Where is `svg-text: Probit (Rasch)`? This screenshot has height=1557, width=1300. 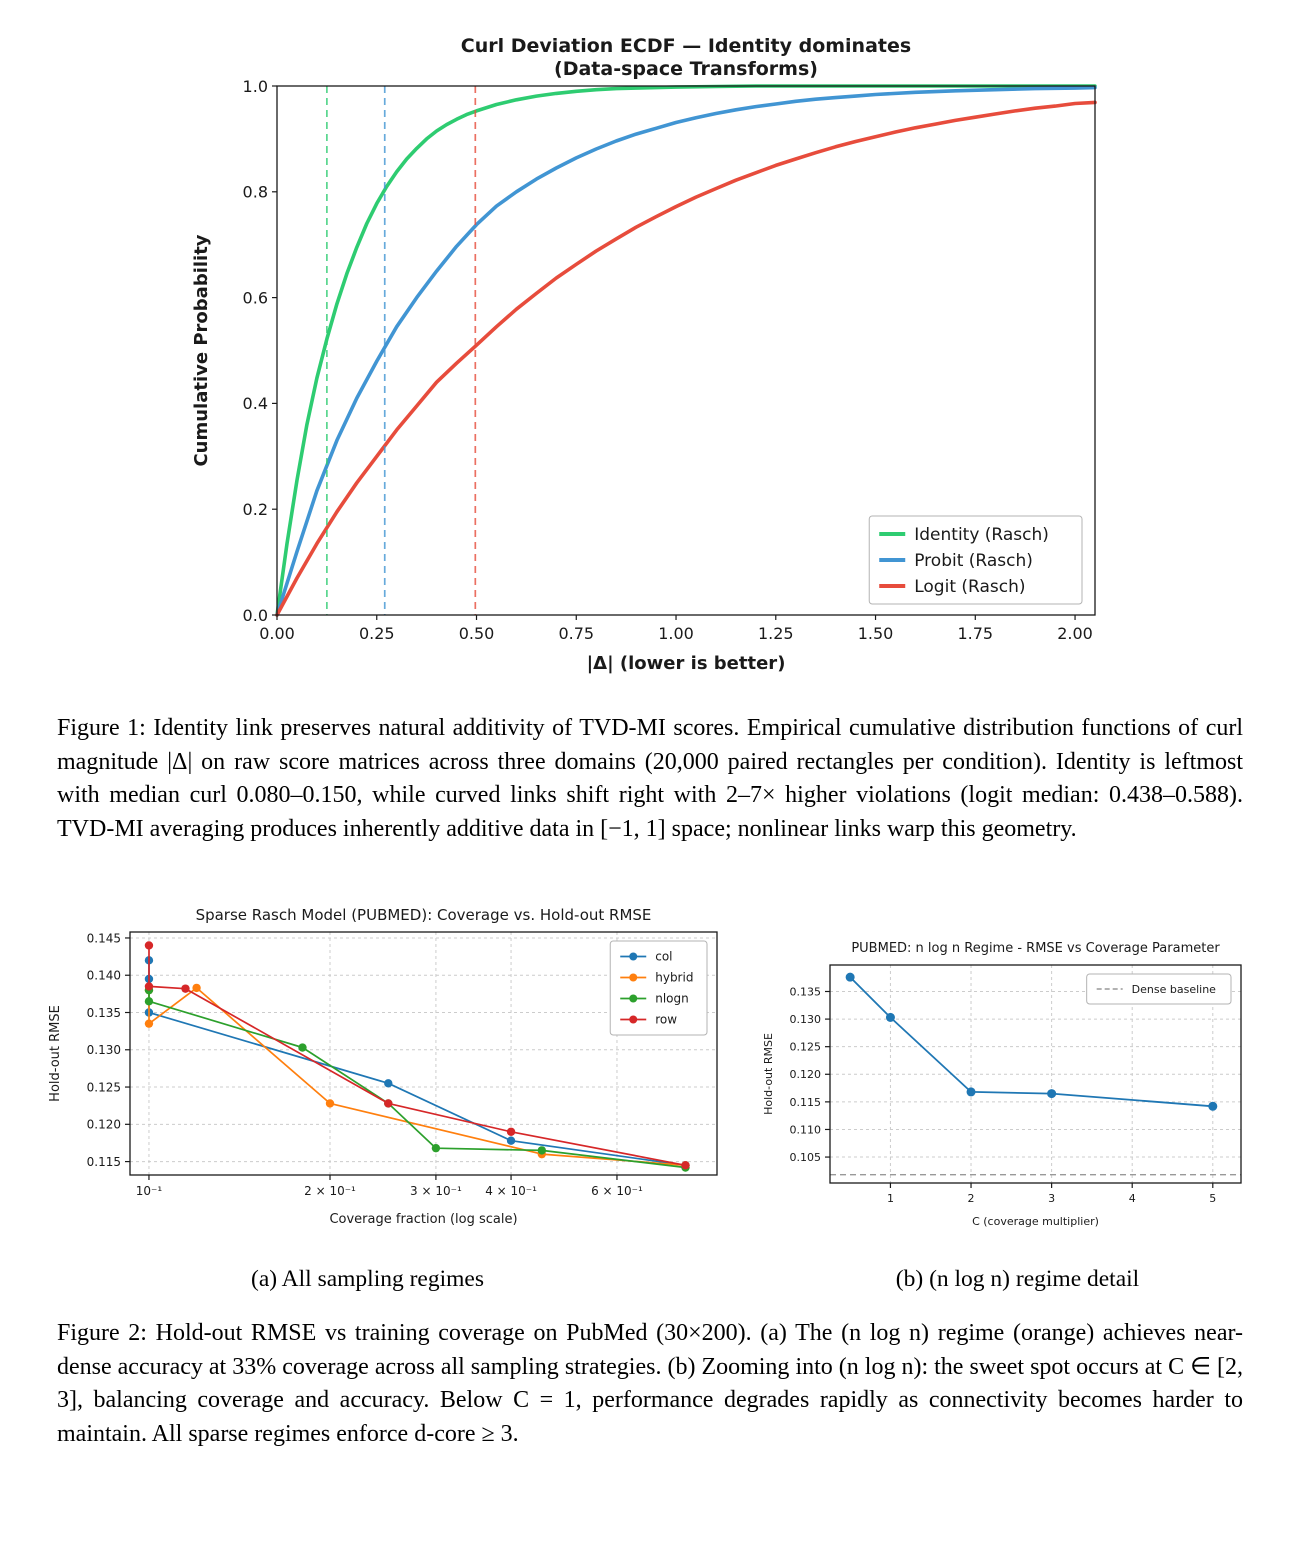
svg-text: Probit (Rasch) is located at coordinates (973, 561).